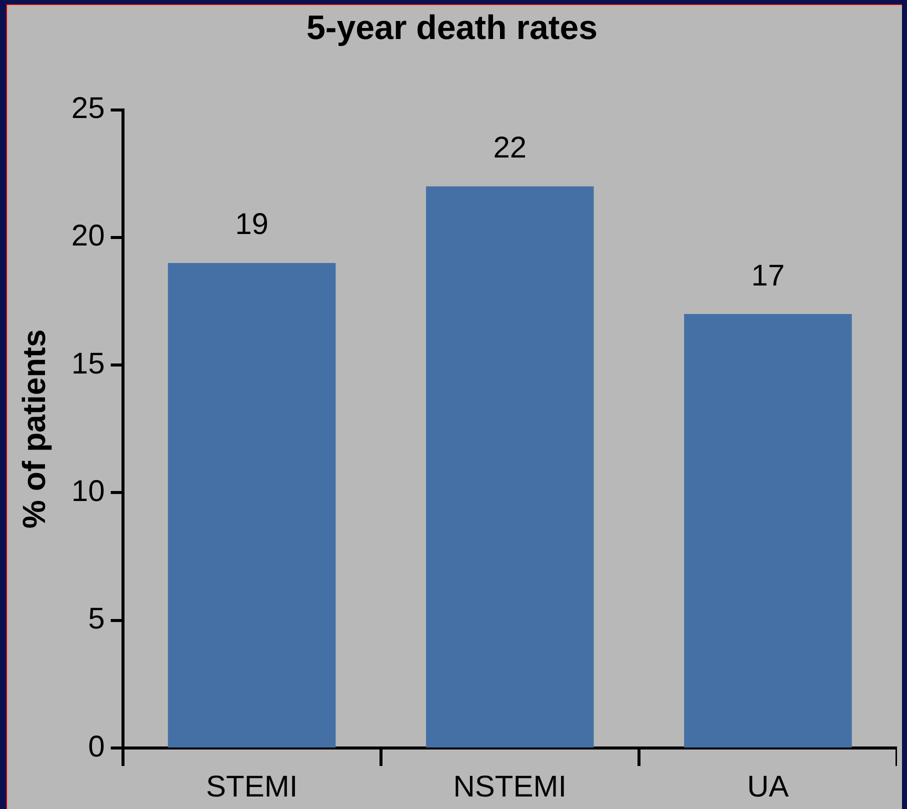 The height and width of the screenshot is (809, 907). I want to click on y-tick-label: 20, so click(88, 236).